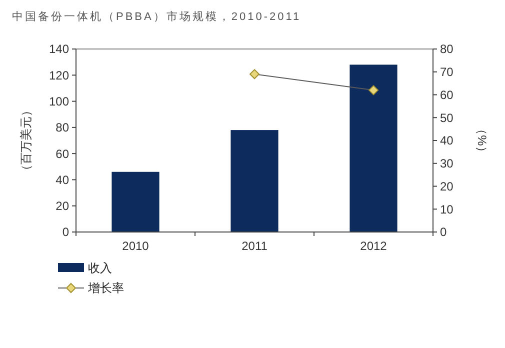  I want to click on y2-tick-label: 20, so click(447, 186).